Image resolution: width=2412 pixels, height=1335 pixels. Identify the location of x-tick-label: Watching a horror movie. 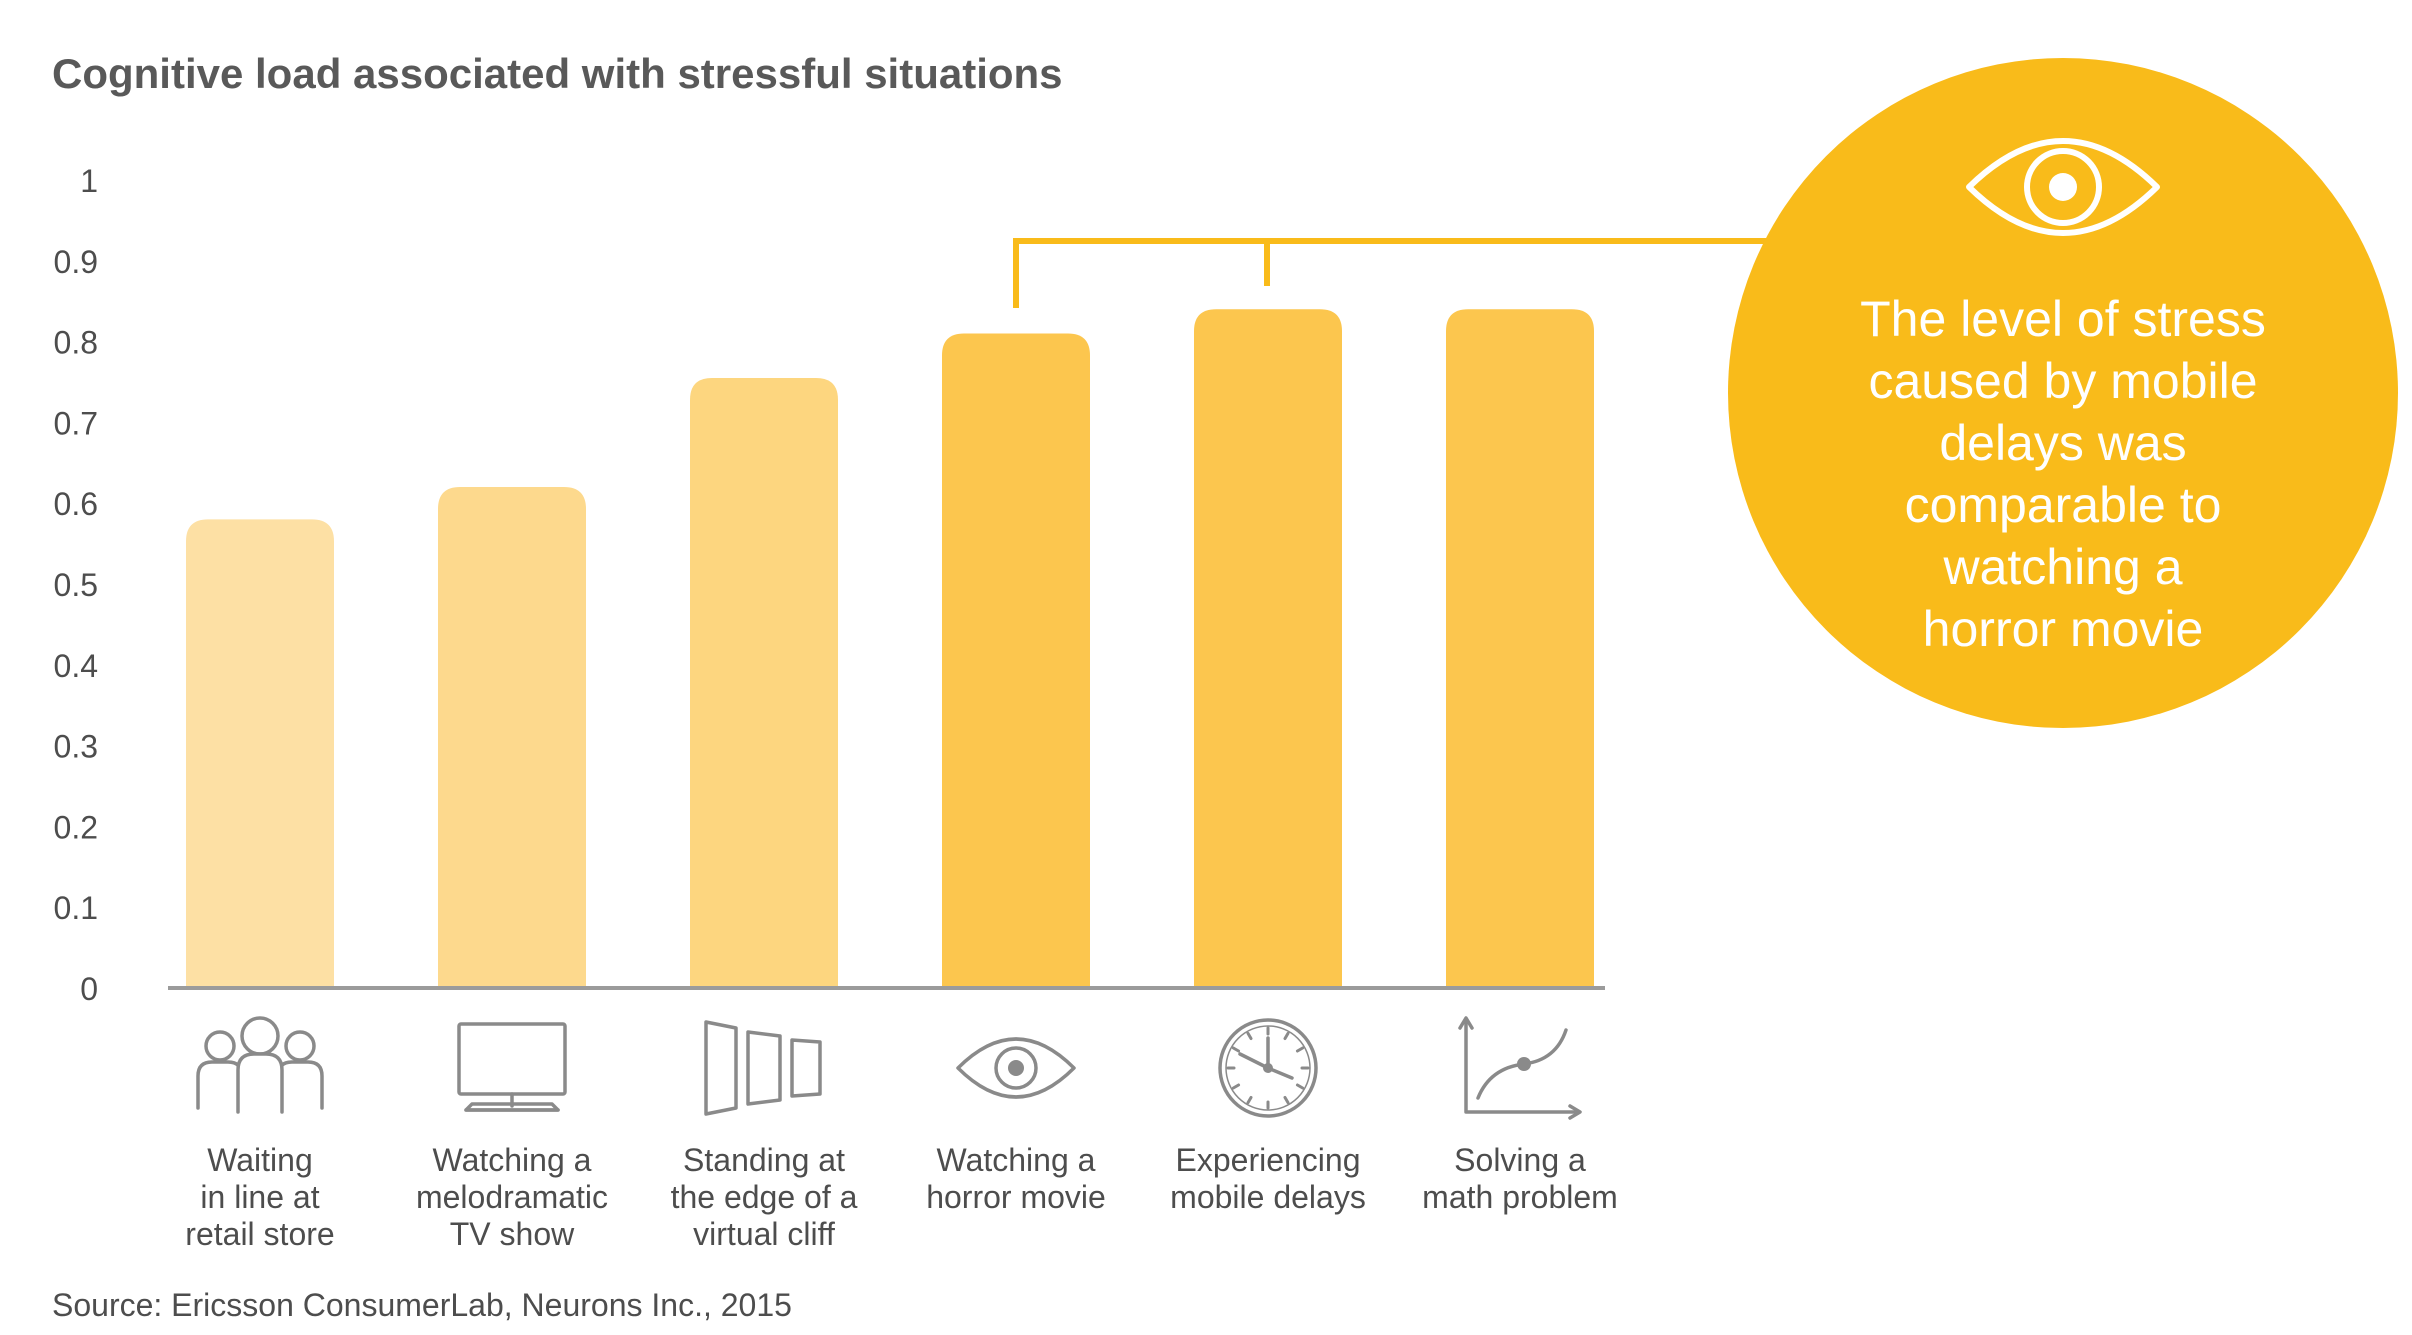
(1016, 1178).